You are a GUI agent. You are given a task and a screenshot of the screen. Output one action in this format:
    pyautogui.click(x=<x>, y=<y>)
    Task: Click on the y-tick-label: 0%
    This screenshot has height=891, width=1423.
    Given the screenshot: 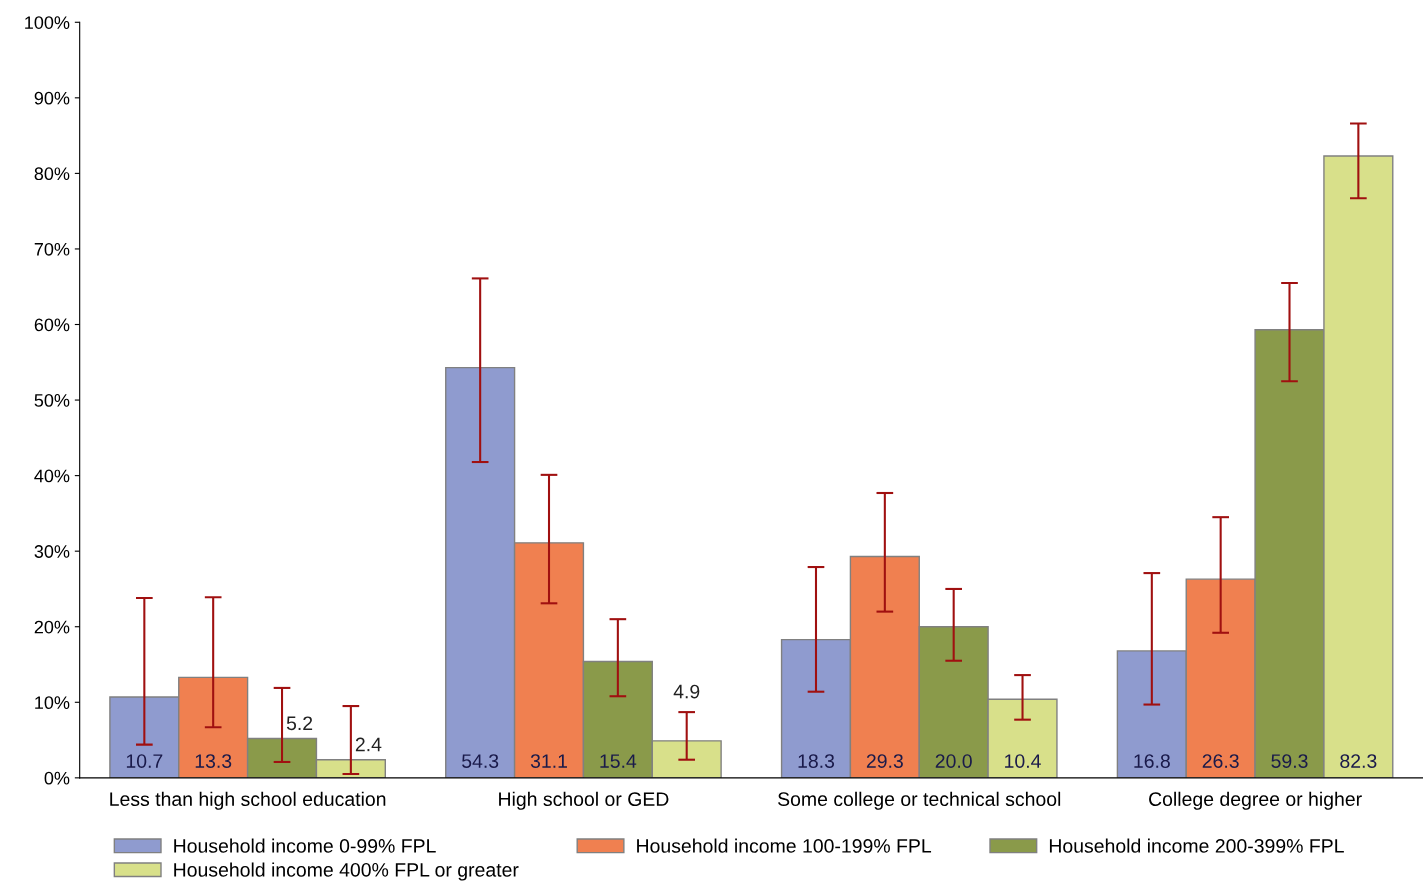 What is the action you would take?
    pyautogui.click(x=57, y=778)
    